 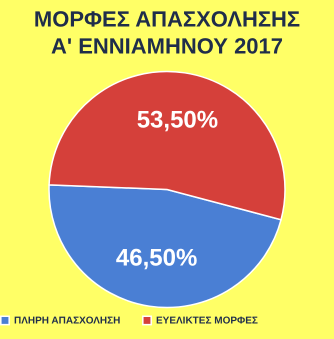 I want to click on legend-label: ΠΛΗΡΗ ΑΠΑΣΧΟΛΗΣΗ, so click(x=67, y=320).